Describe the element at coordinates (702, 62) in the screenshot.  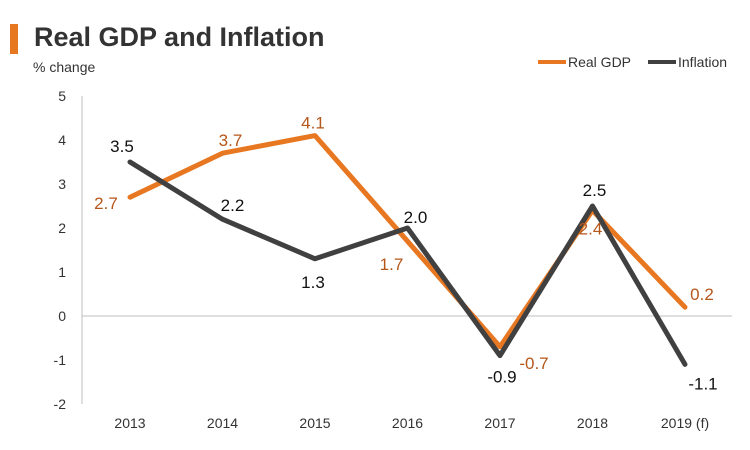
I see `legend-label-inflation: Inflation` at that location.